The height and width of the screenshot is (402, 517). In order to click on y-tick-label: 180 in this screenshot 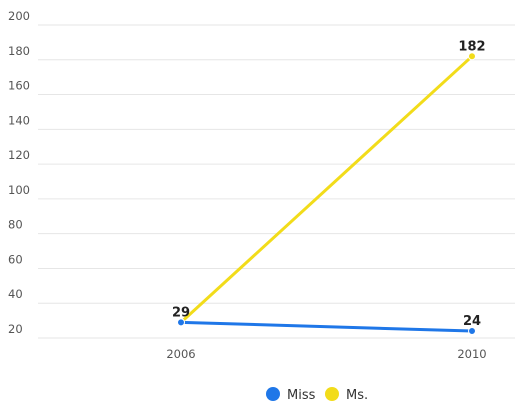, I will do `click(19, 51)`.